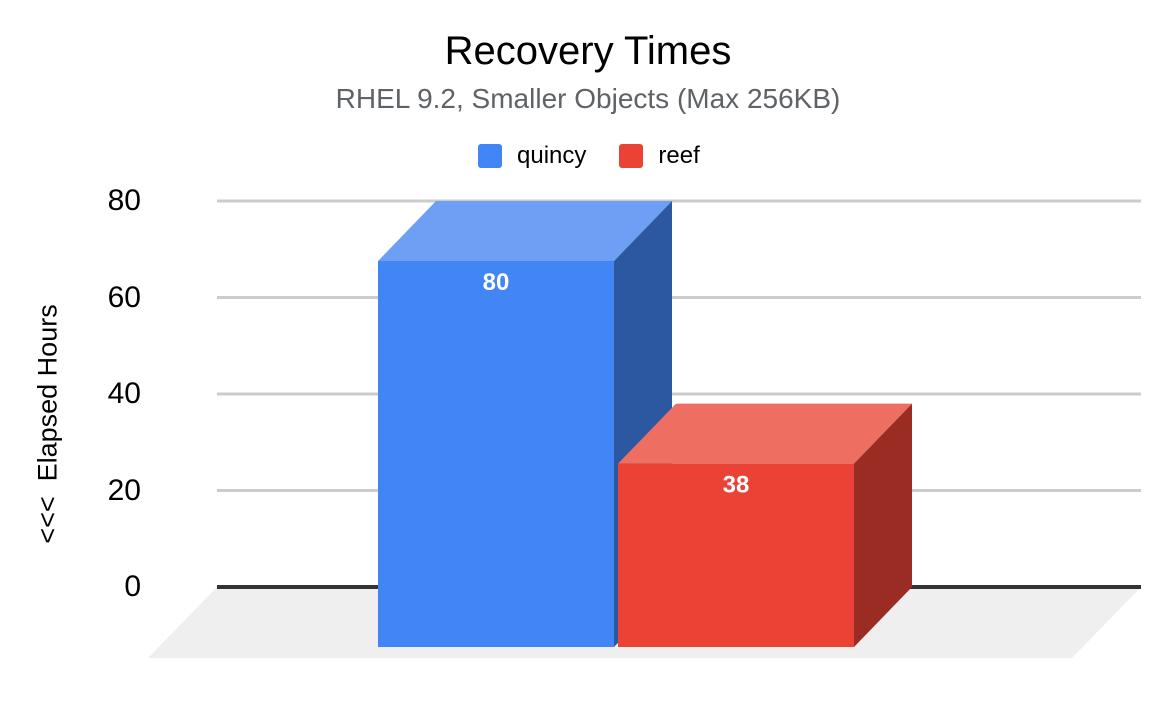  I want to click on bar-quincy-top-face, so click(525, 231).